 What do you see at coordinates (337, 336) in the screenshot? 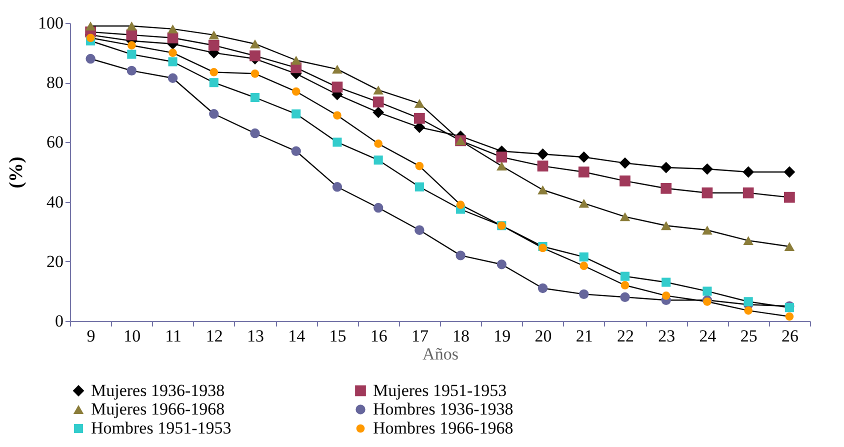
I see `x-tick-label: 15` at bounding box center [337, 336].